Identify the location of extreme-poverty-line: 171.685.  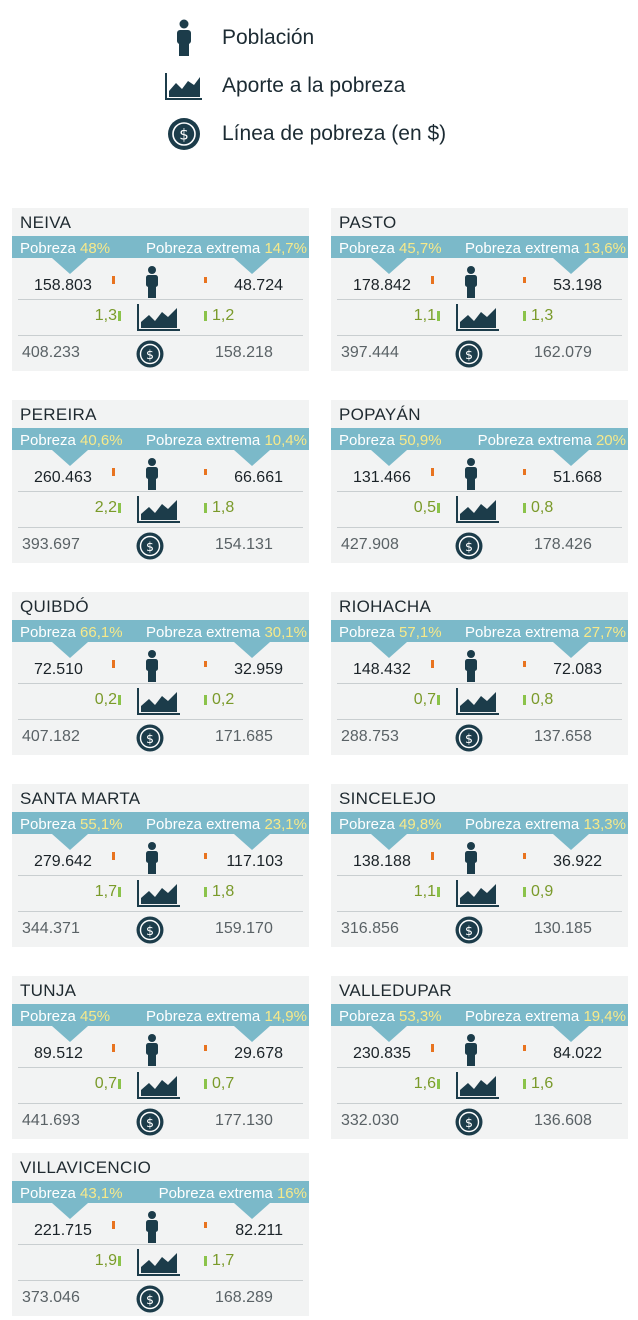
(244, 736).